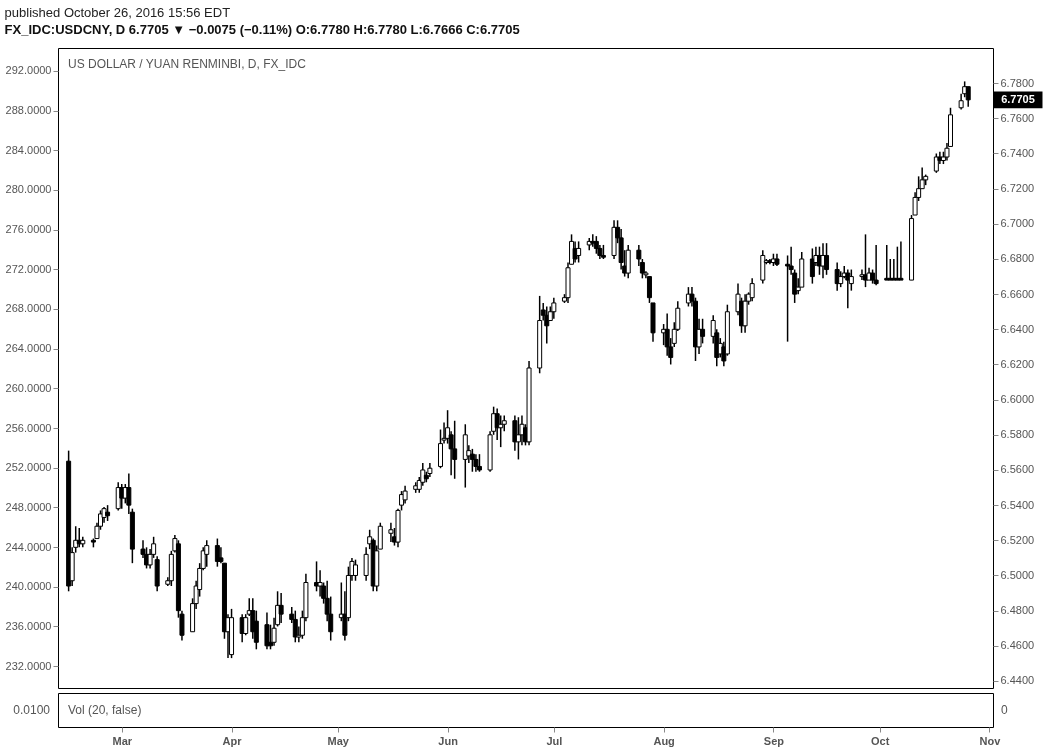 This screenshot has width=1064, height=755. Describe the element at coordinates (1017, 328) in the screenshot. I see `y2-tick-label: 6.6400` at that location.